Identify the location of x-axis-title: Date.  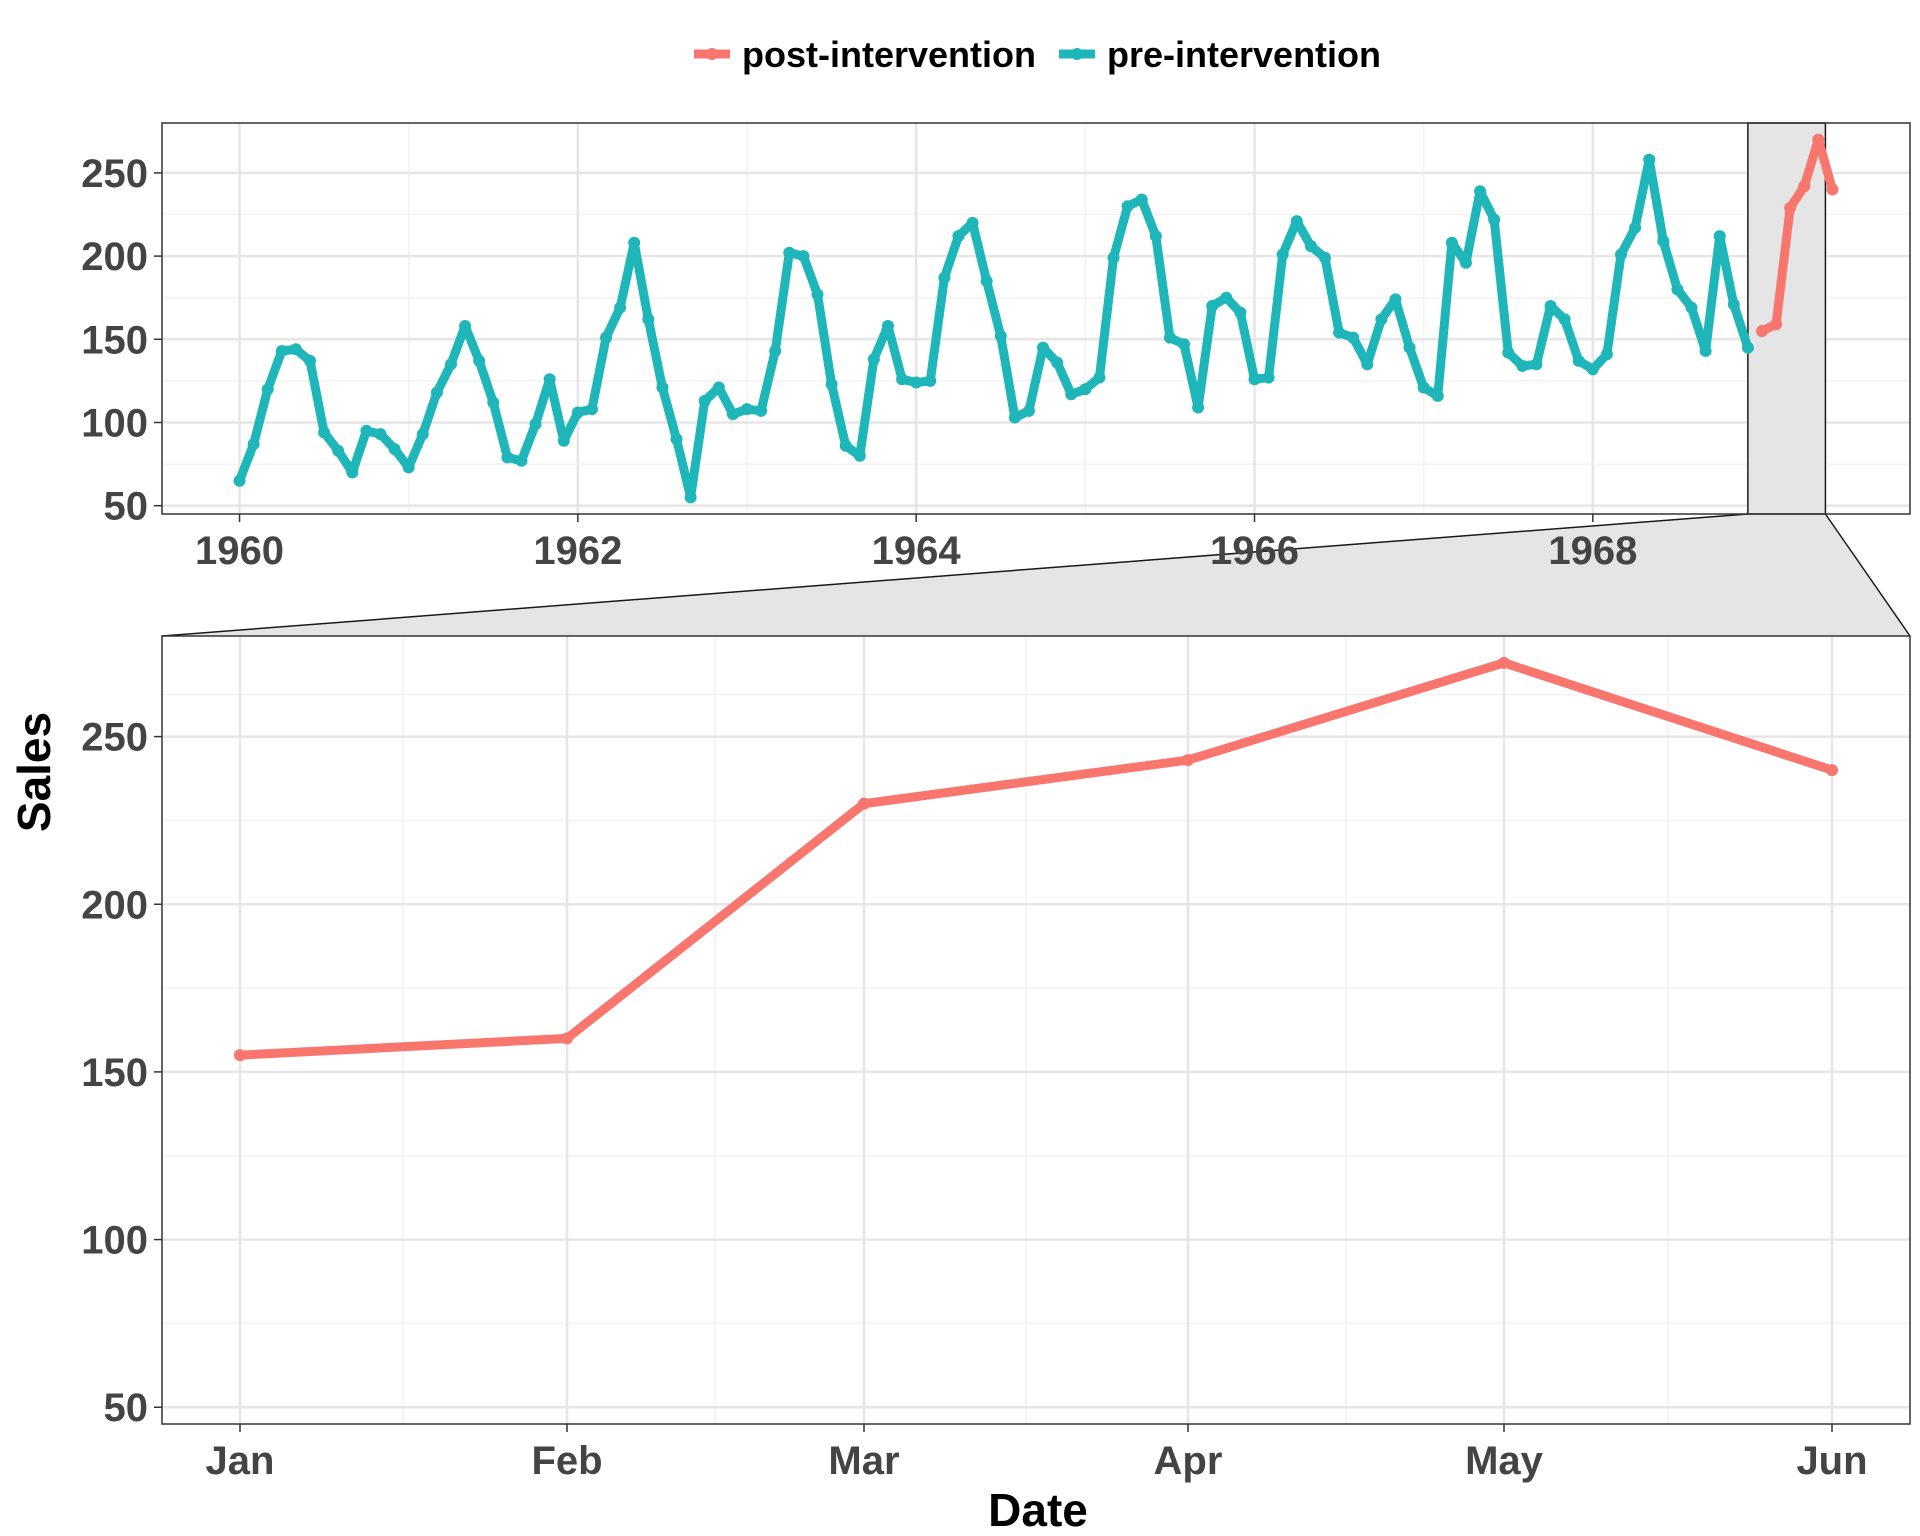
(1038, 1510).